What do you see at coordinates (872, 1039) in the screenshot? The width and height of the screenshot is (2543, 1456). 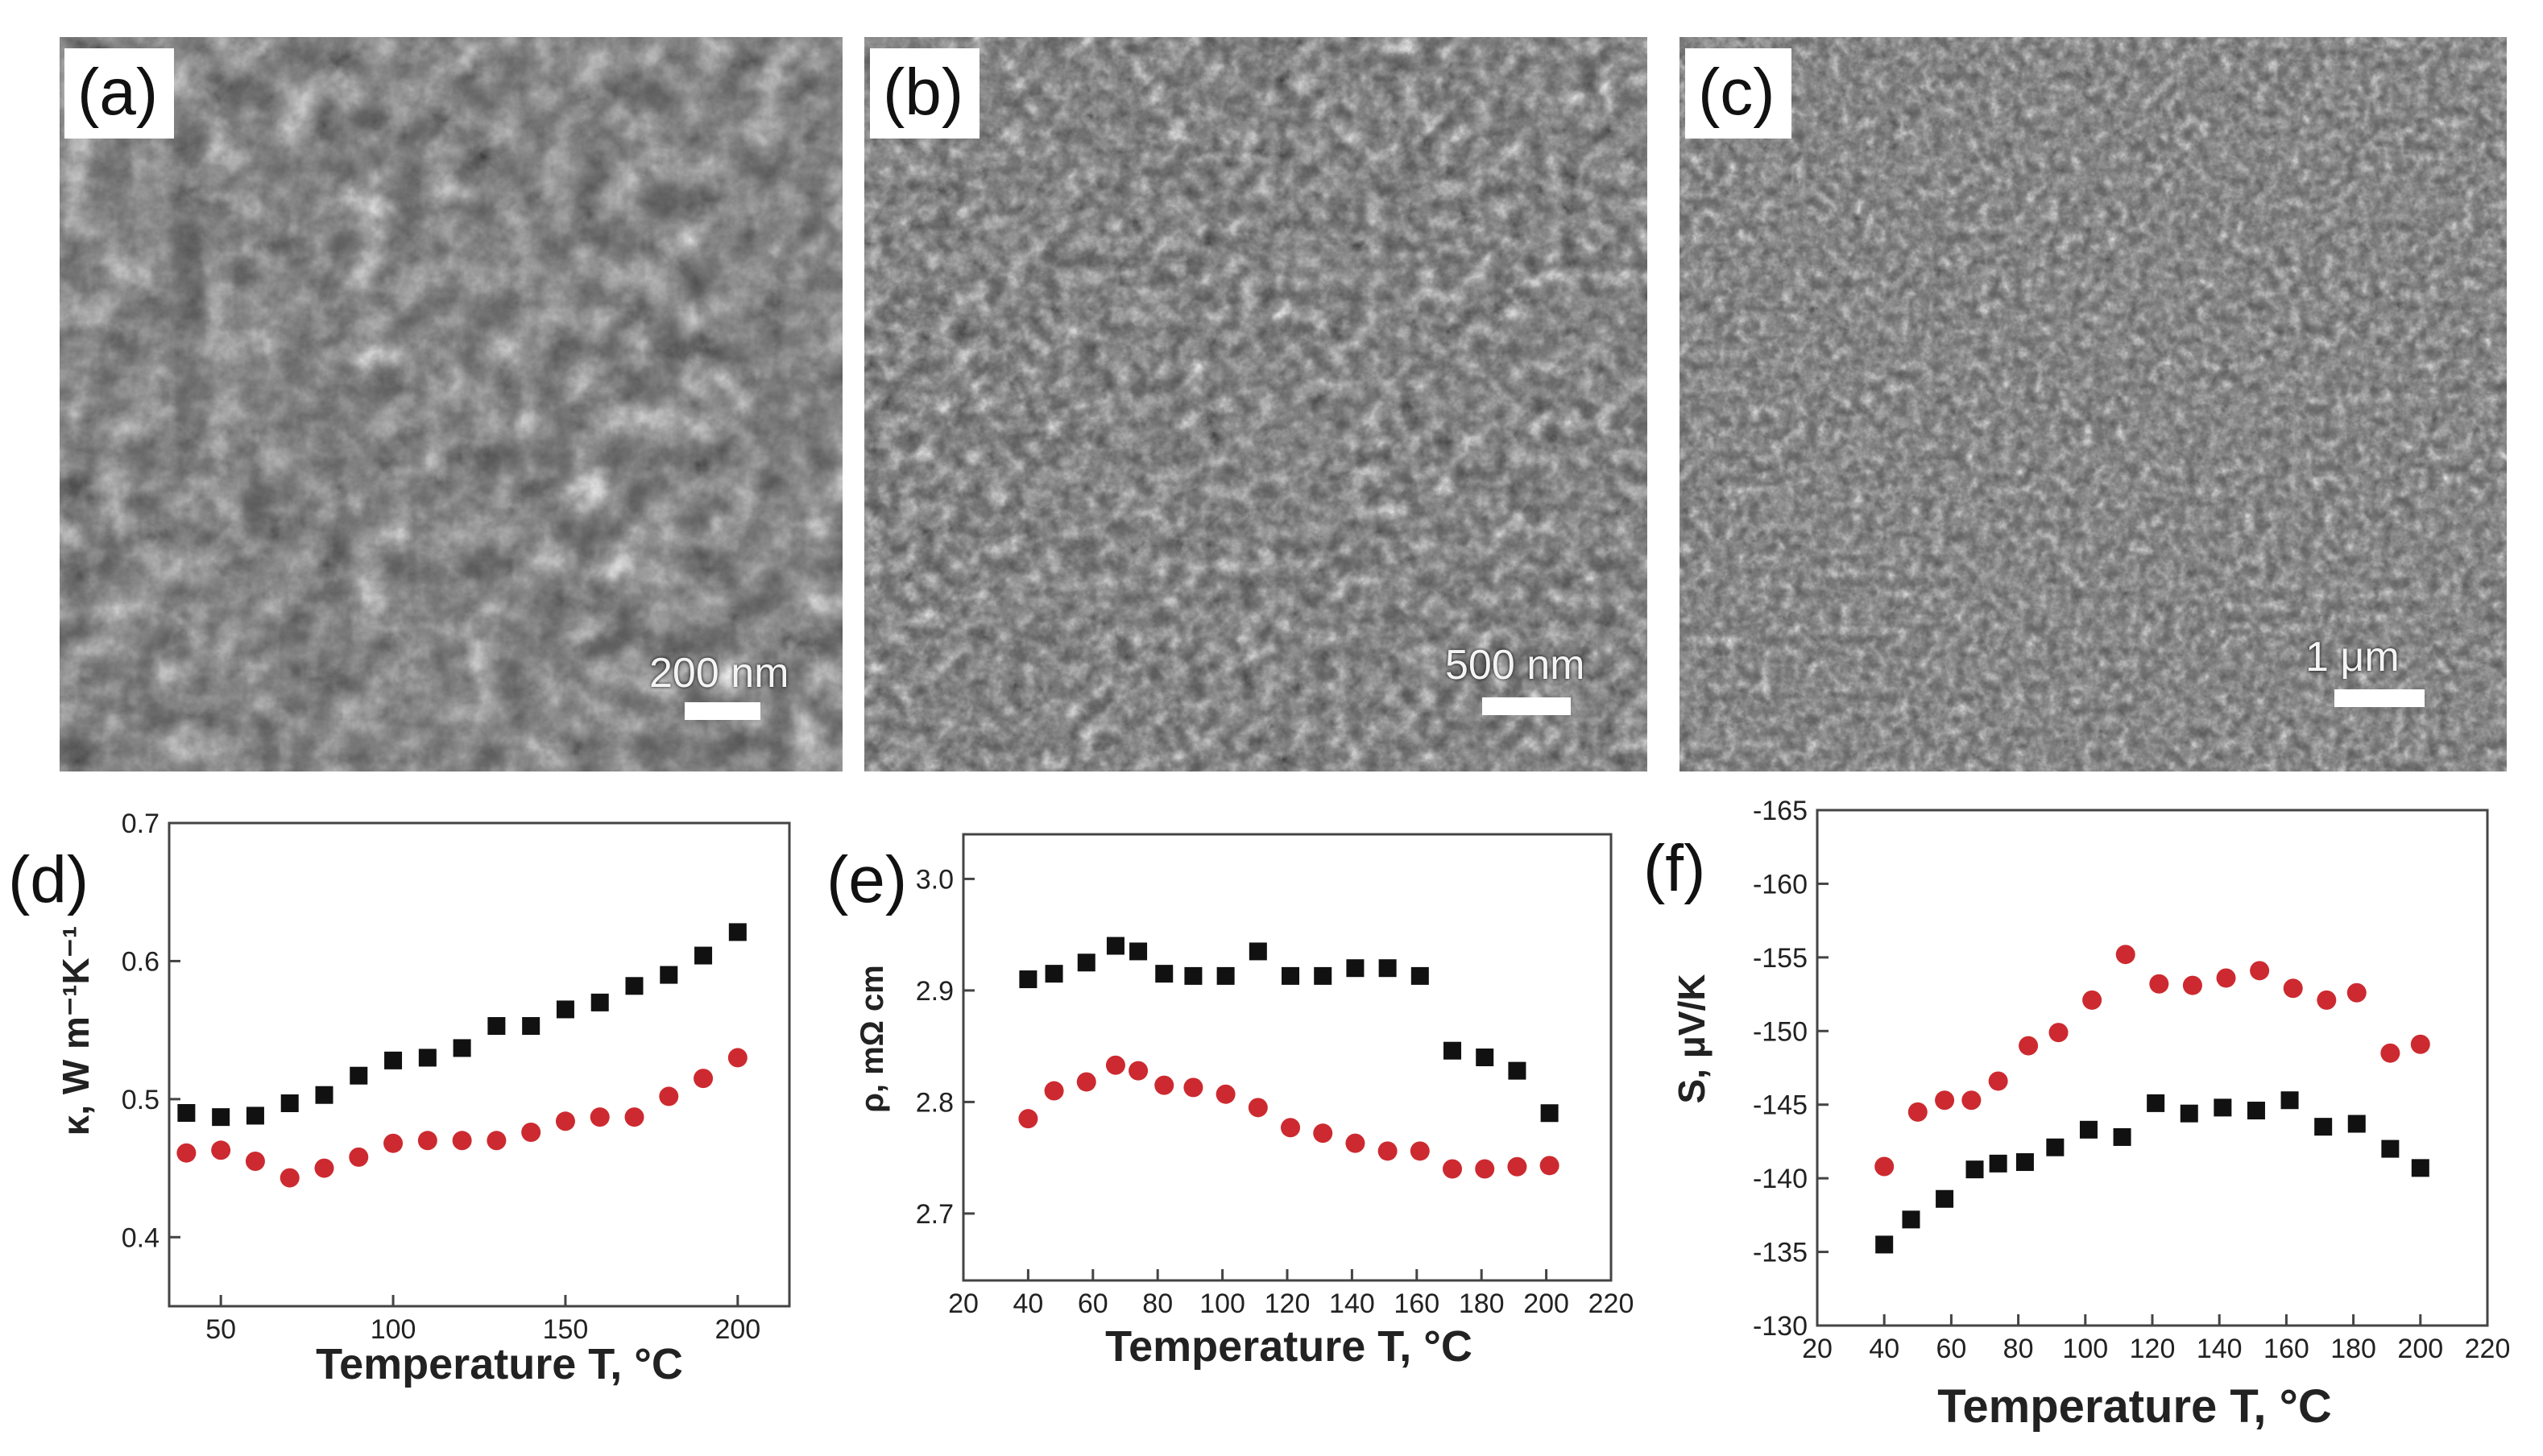 I see `y-axis-label: ρ, mΩ cm` at bounding box center [872, 1039].